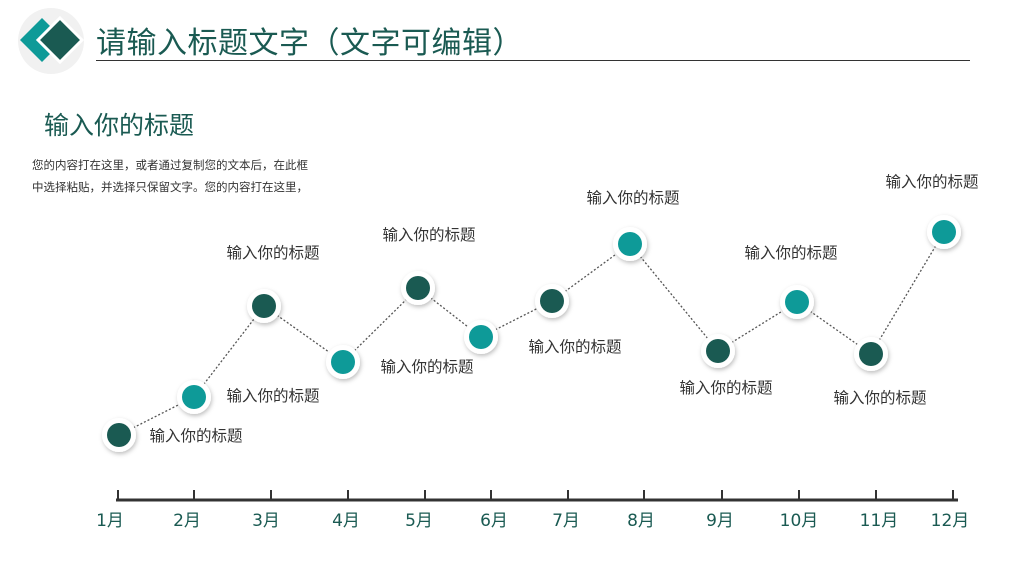 Image resolution: width=1024 pixels, height=575 pixels. I want to click on month-label: 4月, so click(346, 521).